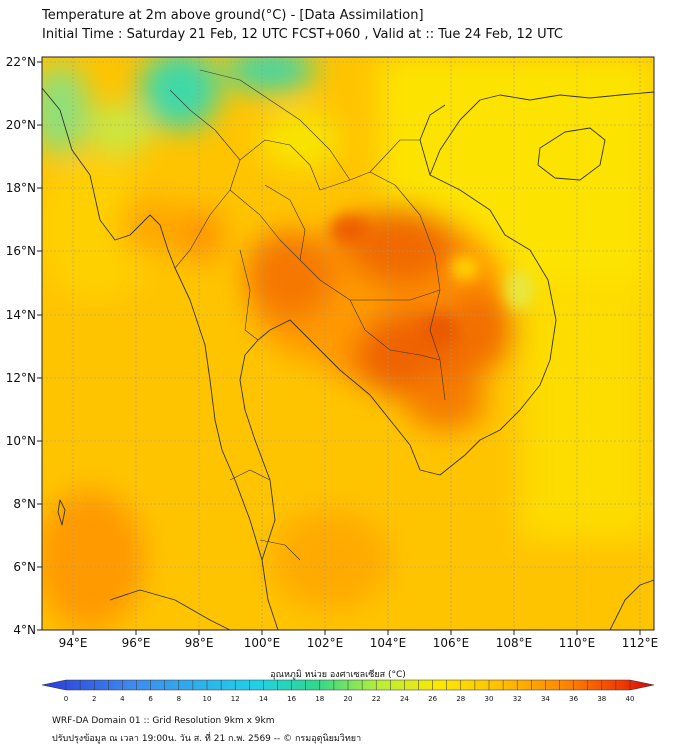 The height and width of the screenshot is (756, 676). I want to click on colorbar-tick-label: 6, so click(150, 699).